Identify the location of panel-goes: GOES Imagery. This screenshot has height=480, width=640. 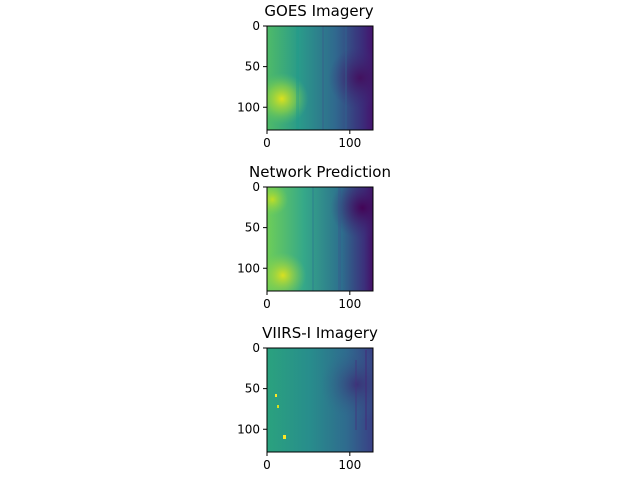
(319, 66).